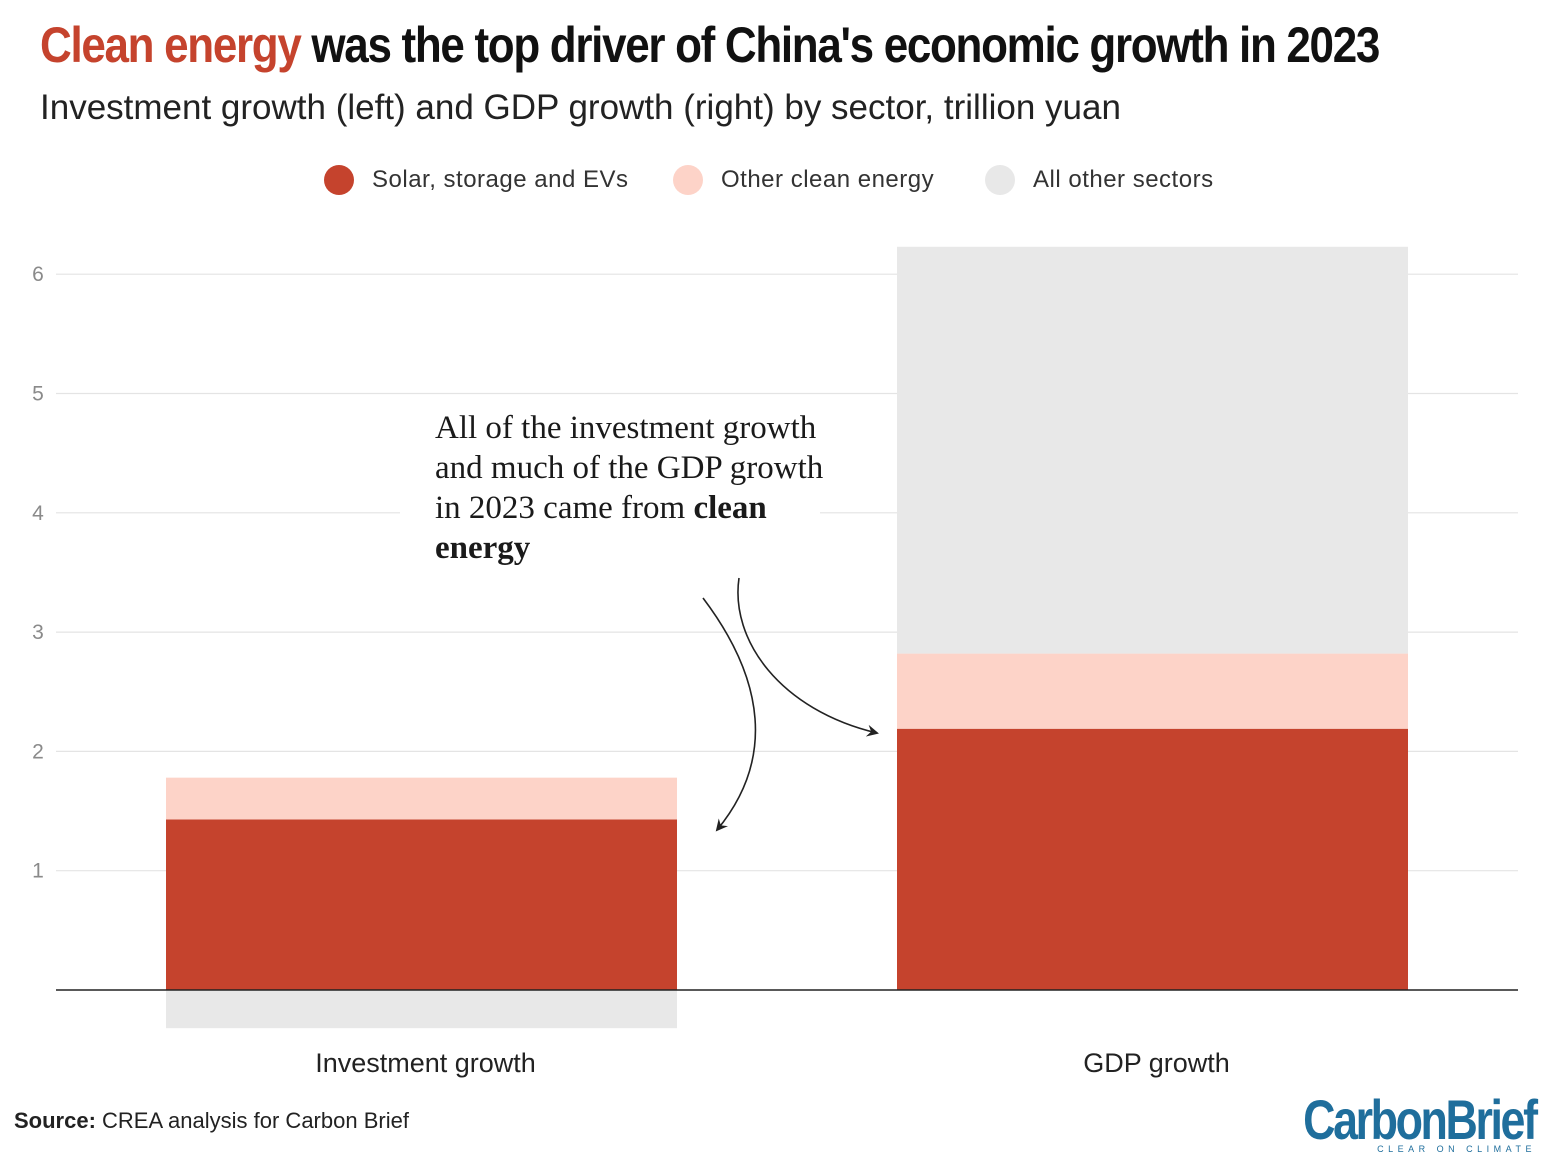  Describe the element at coordinates (610, 515) in the screenshot. I see `annotation-backdrop` at that location.